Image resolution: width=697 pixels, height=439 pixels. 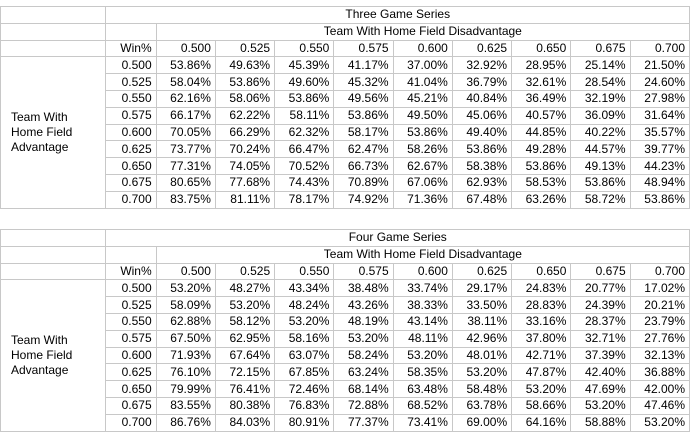 What do you see at coordinates (185, 132) in the screenshot?
I see `table-cell: 70.05%` at bounding box center [185, 132].